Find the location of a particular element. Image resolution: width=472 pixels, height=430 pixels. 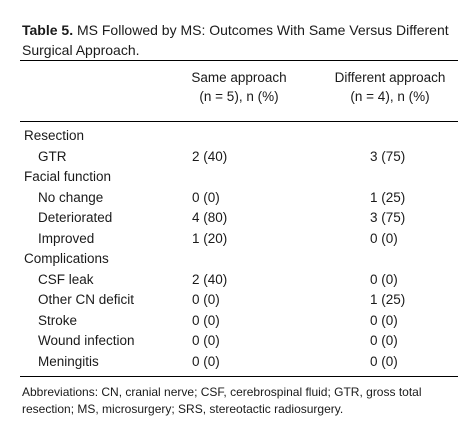

column-header-different-n: (n = 4), n (%) is located at coordinates (390, 96).